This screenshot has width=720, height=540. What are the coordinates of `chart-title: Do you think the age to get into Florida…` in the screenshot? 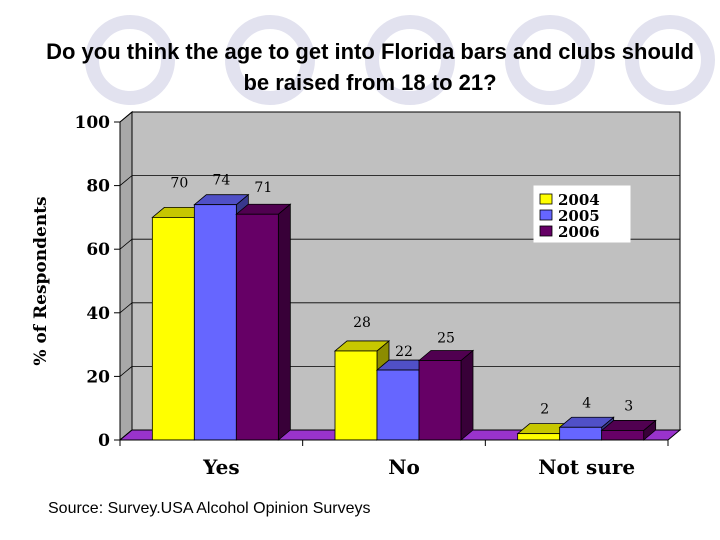 It's located at (370, 67).